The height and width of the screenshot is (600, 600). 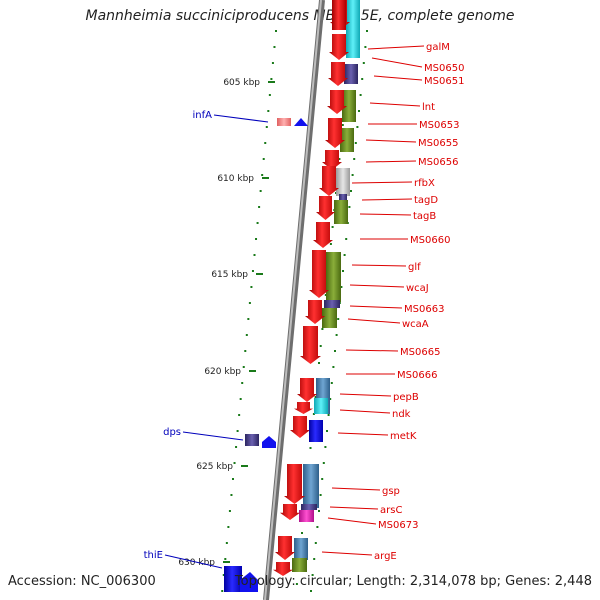 What do you see at coordinates (235, 179) in the screenshot?
I see `kbp-label: 610 kbp` at bounding box center [235, 179].